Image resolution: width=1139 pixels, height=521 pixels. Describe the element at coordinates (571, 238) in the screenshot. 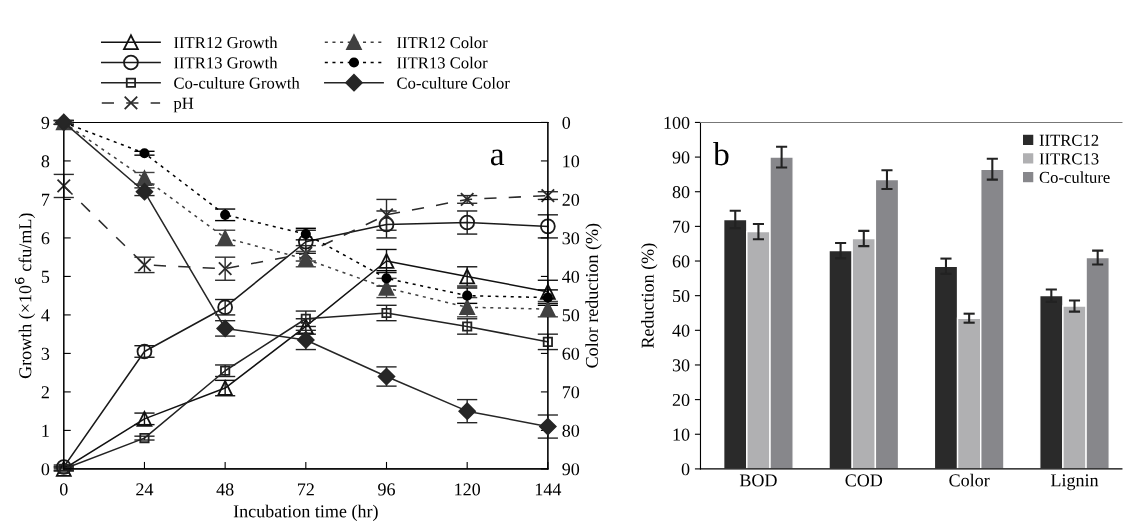

I see `y2-tick-label: 30` at that location.